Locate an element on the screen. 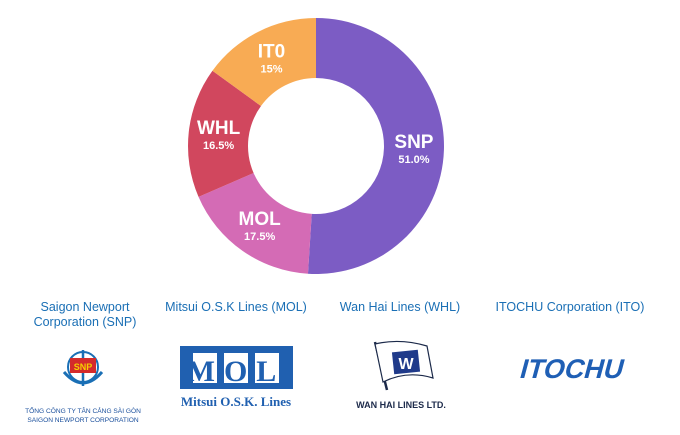 The image size is (680, 435). mol-logo: MOL Mitsui O.S.K. Lines is located at coordinates (236, 377).